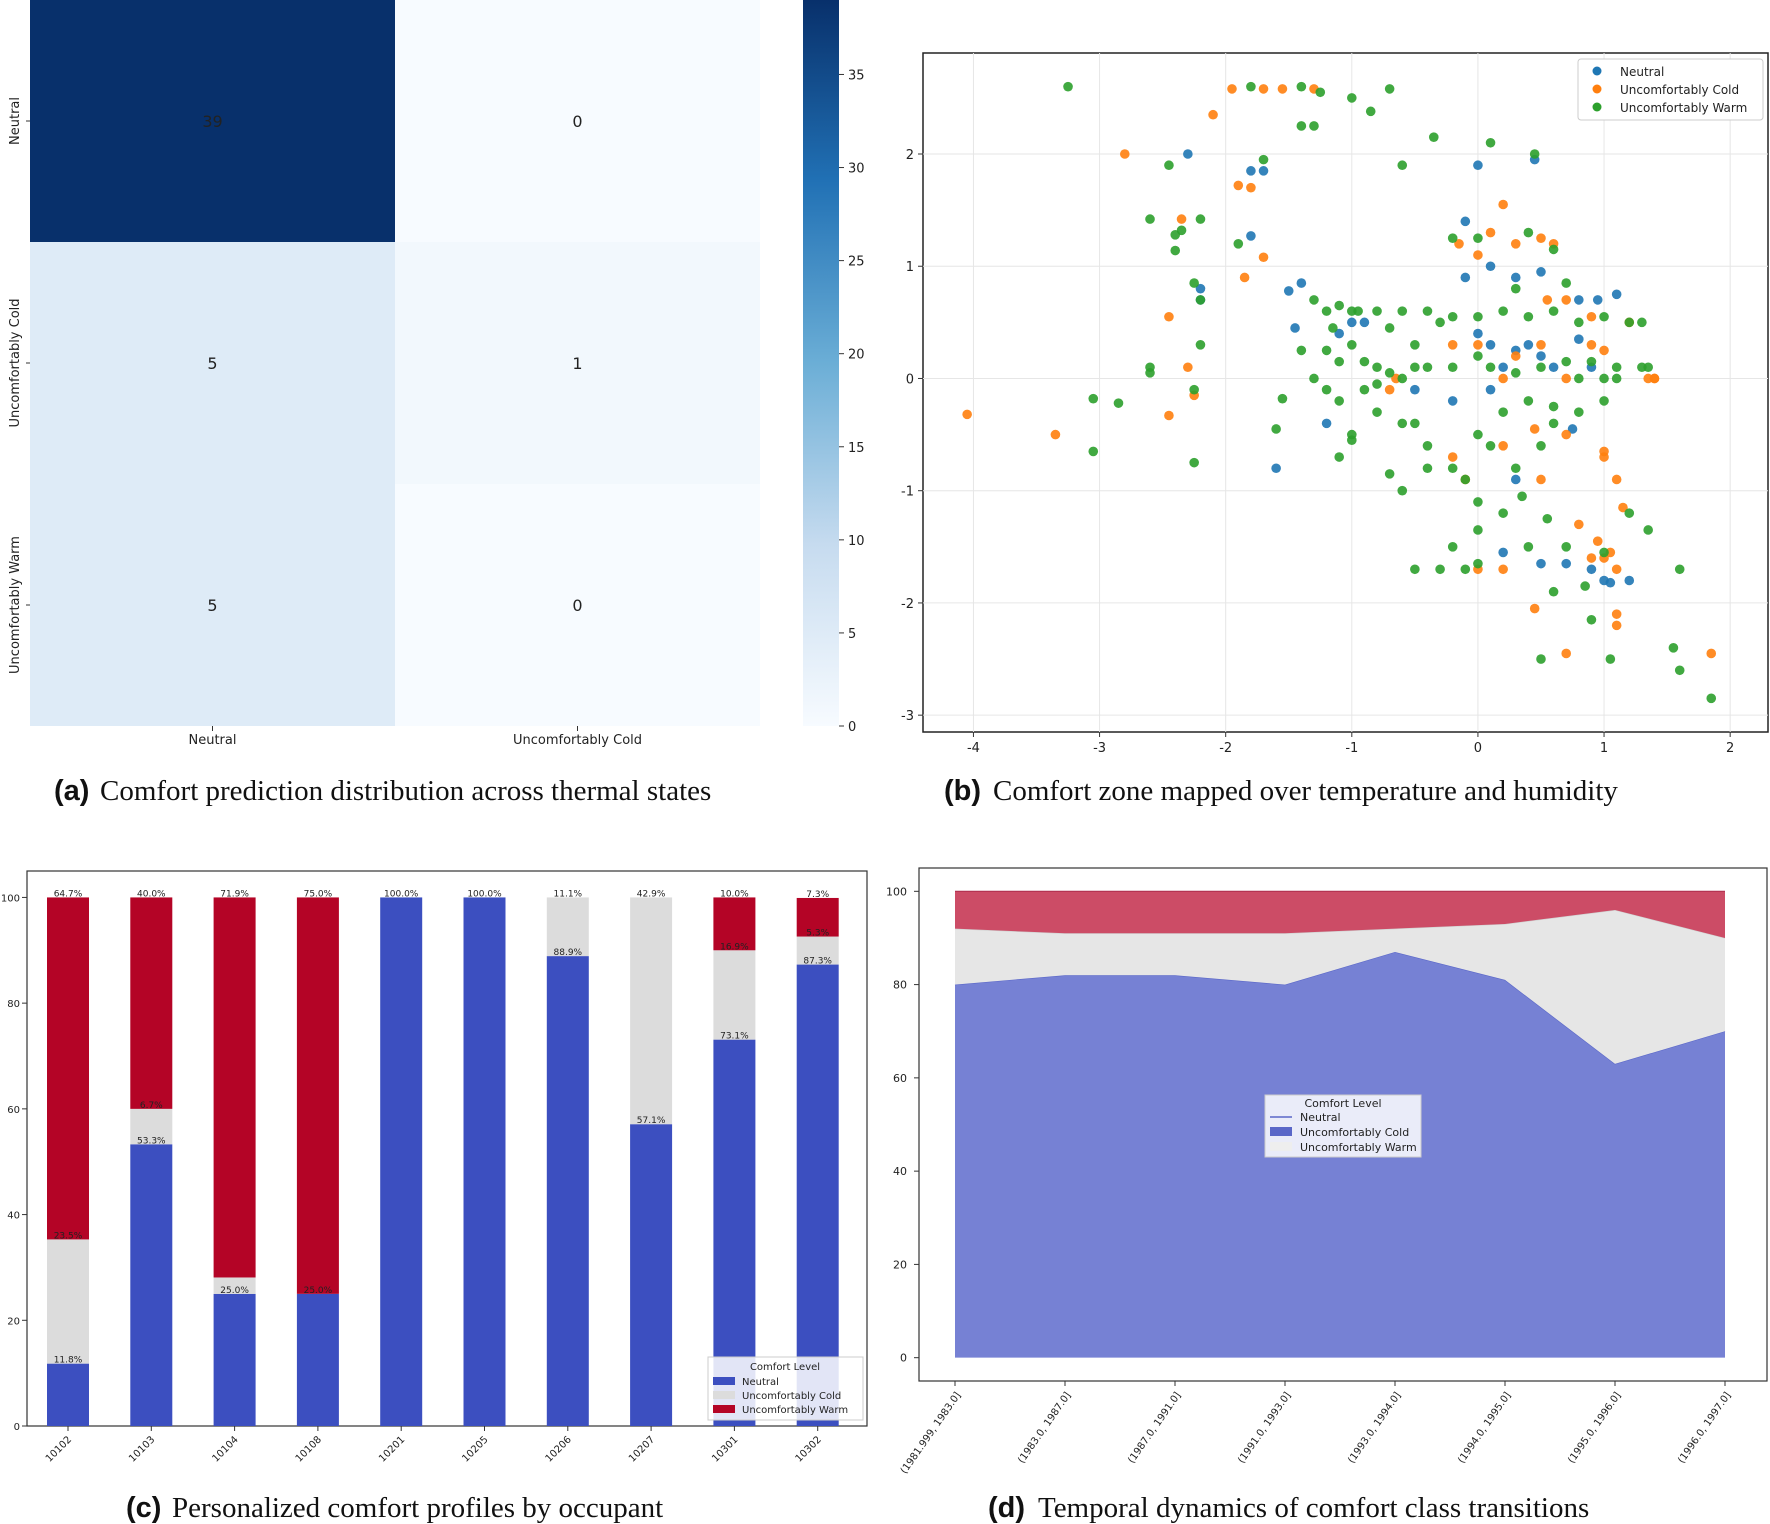 This screenshot has width=1770, height=1524. What do you see at coordinates (1730, 748) in the screenshot?
I see `x-tick-label: 2` at bounding box center [1730, 748].